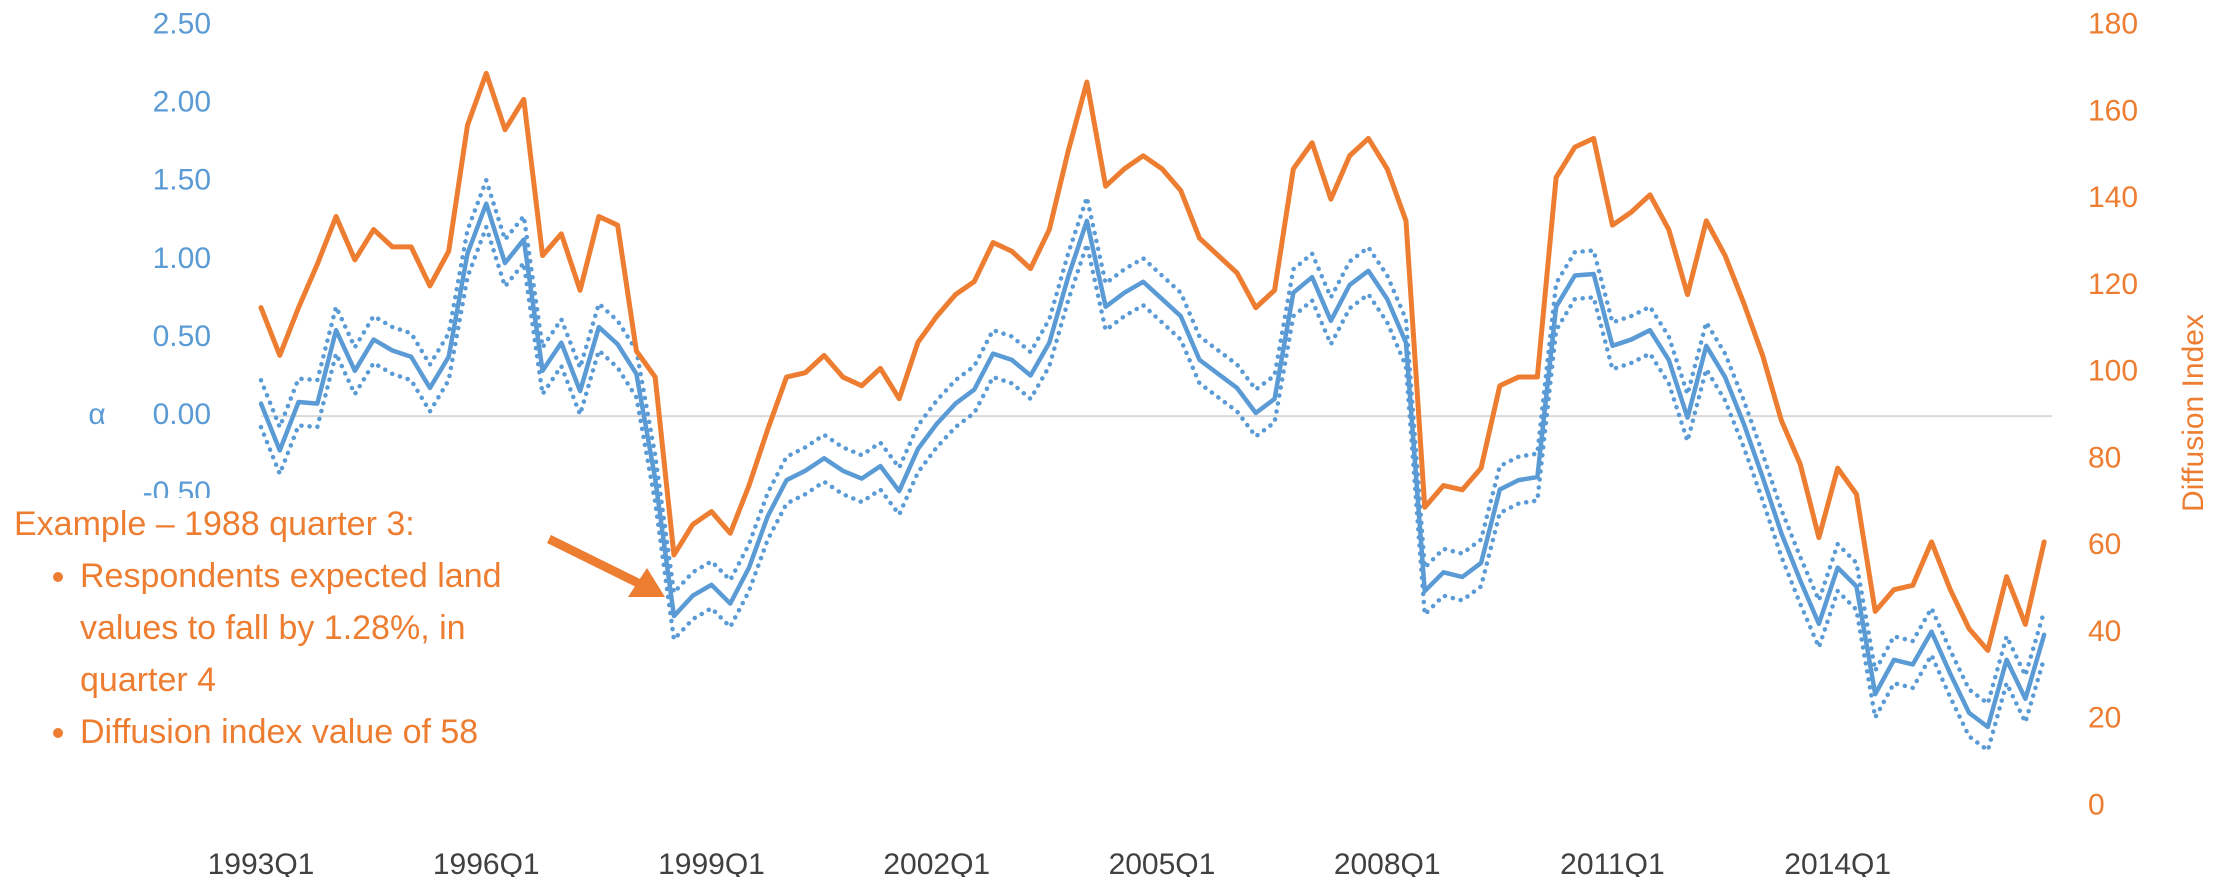 This screenshot has width=2223, height=877. What do you see at coordinates (2193, 413) in the screenshot?
I see `y2-axis-label: Diffusion Index` at bounding box center [2193, 413].